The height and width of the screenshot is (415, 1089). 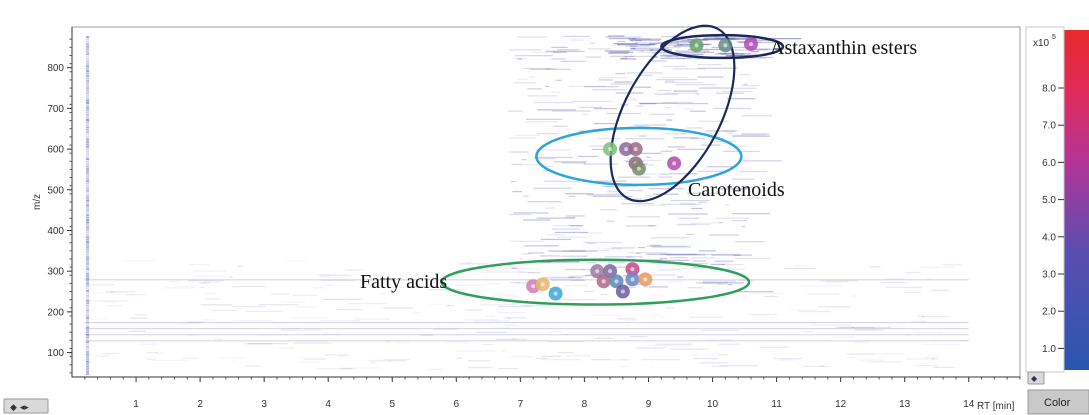 I want to click on horizontal-resize-control: ◆ ◂▸, so click(x=26, y=406).